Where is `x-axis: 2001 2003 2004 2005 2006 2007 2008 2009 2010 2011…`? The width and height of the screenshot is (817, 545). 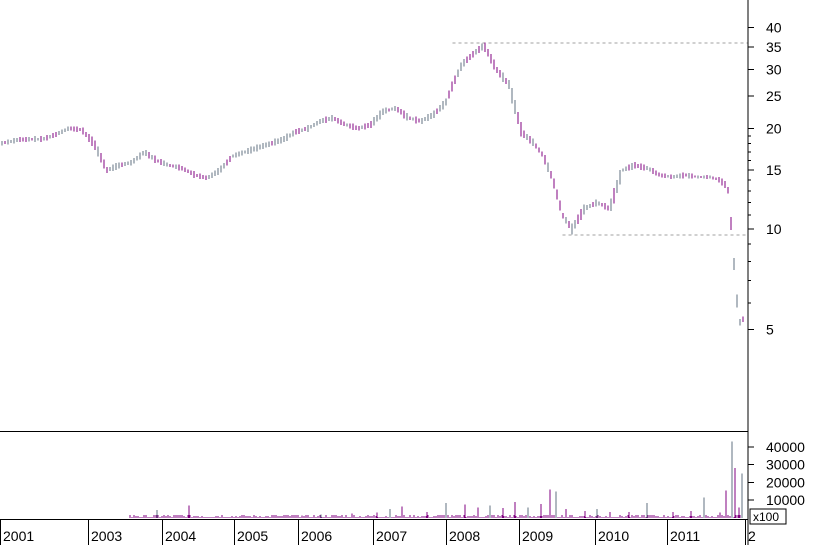 x-axis: 2001 2003 2004 2005 2006 2007 2008 2009 2010 2011… is located at coordinates (378, 532).